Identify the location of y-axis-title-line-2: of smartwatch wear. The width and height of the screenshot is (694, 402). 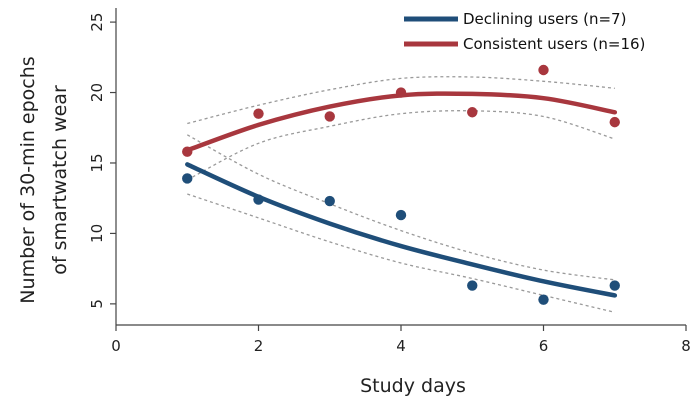
(60, 180).